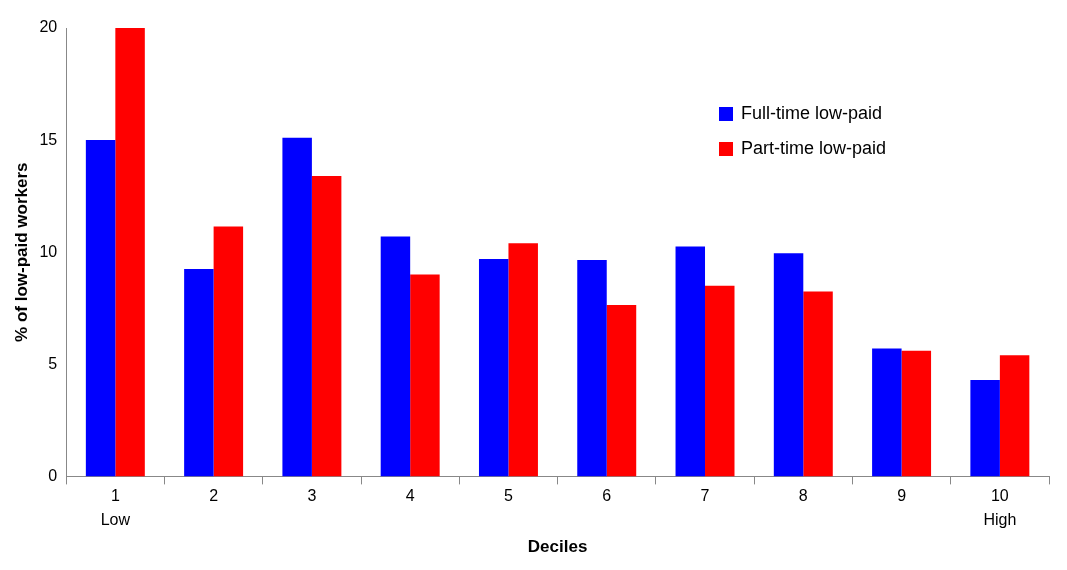  I want to click on x-tick-label: 5, so click(509, 496).